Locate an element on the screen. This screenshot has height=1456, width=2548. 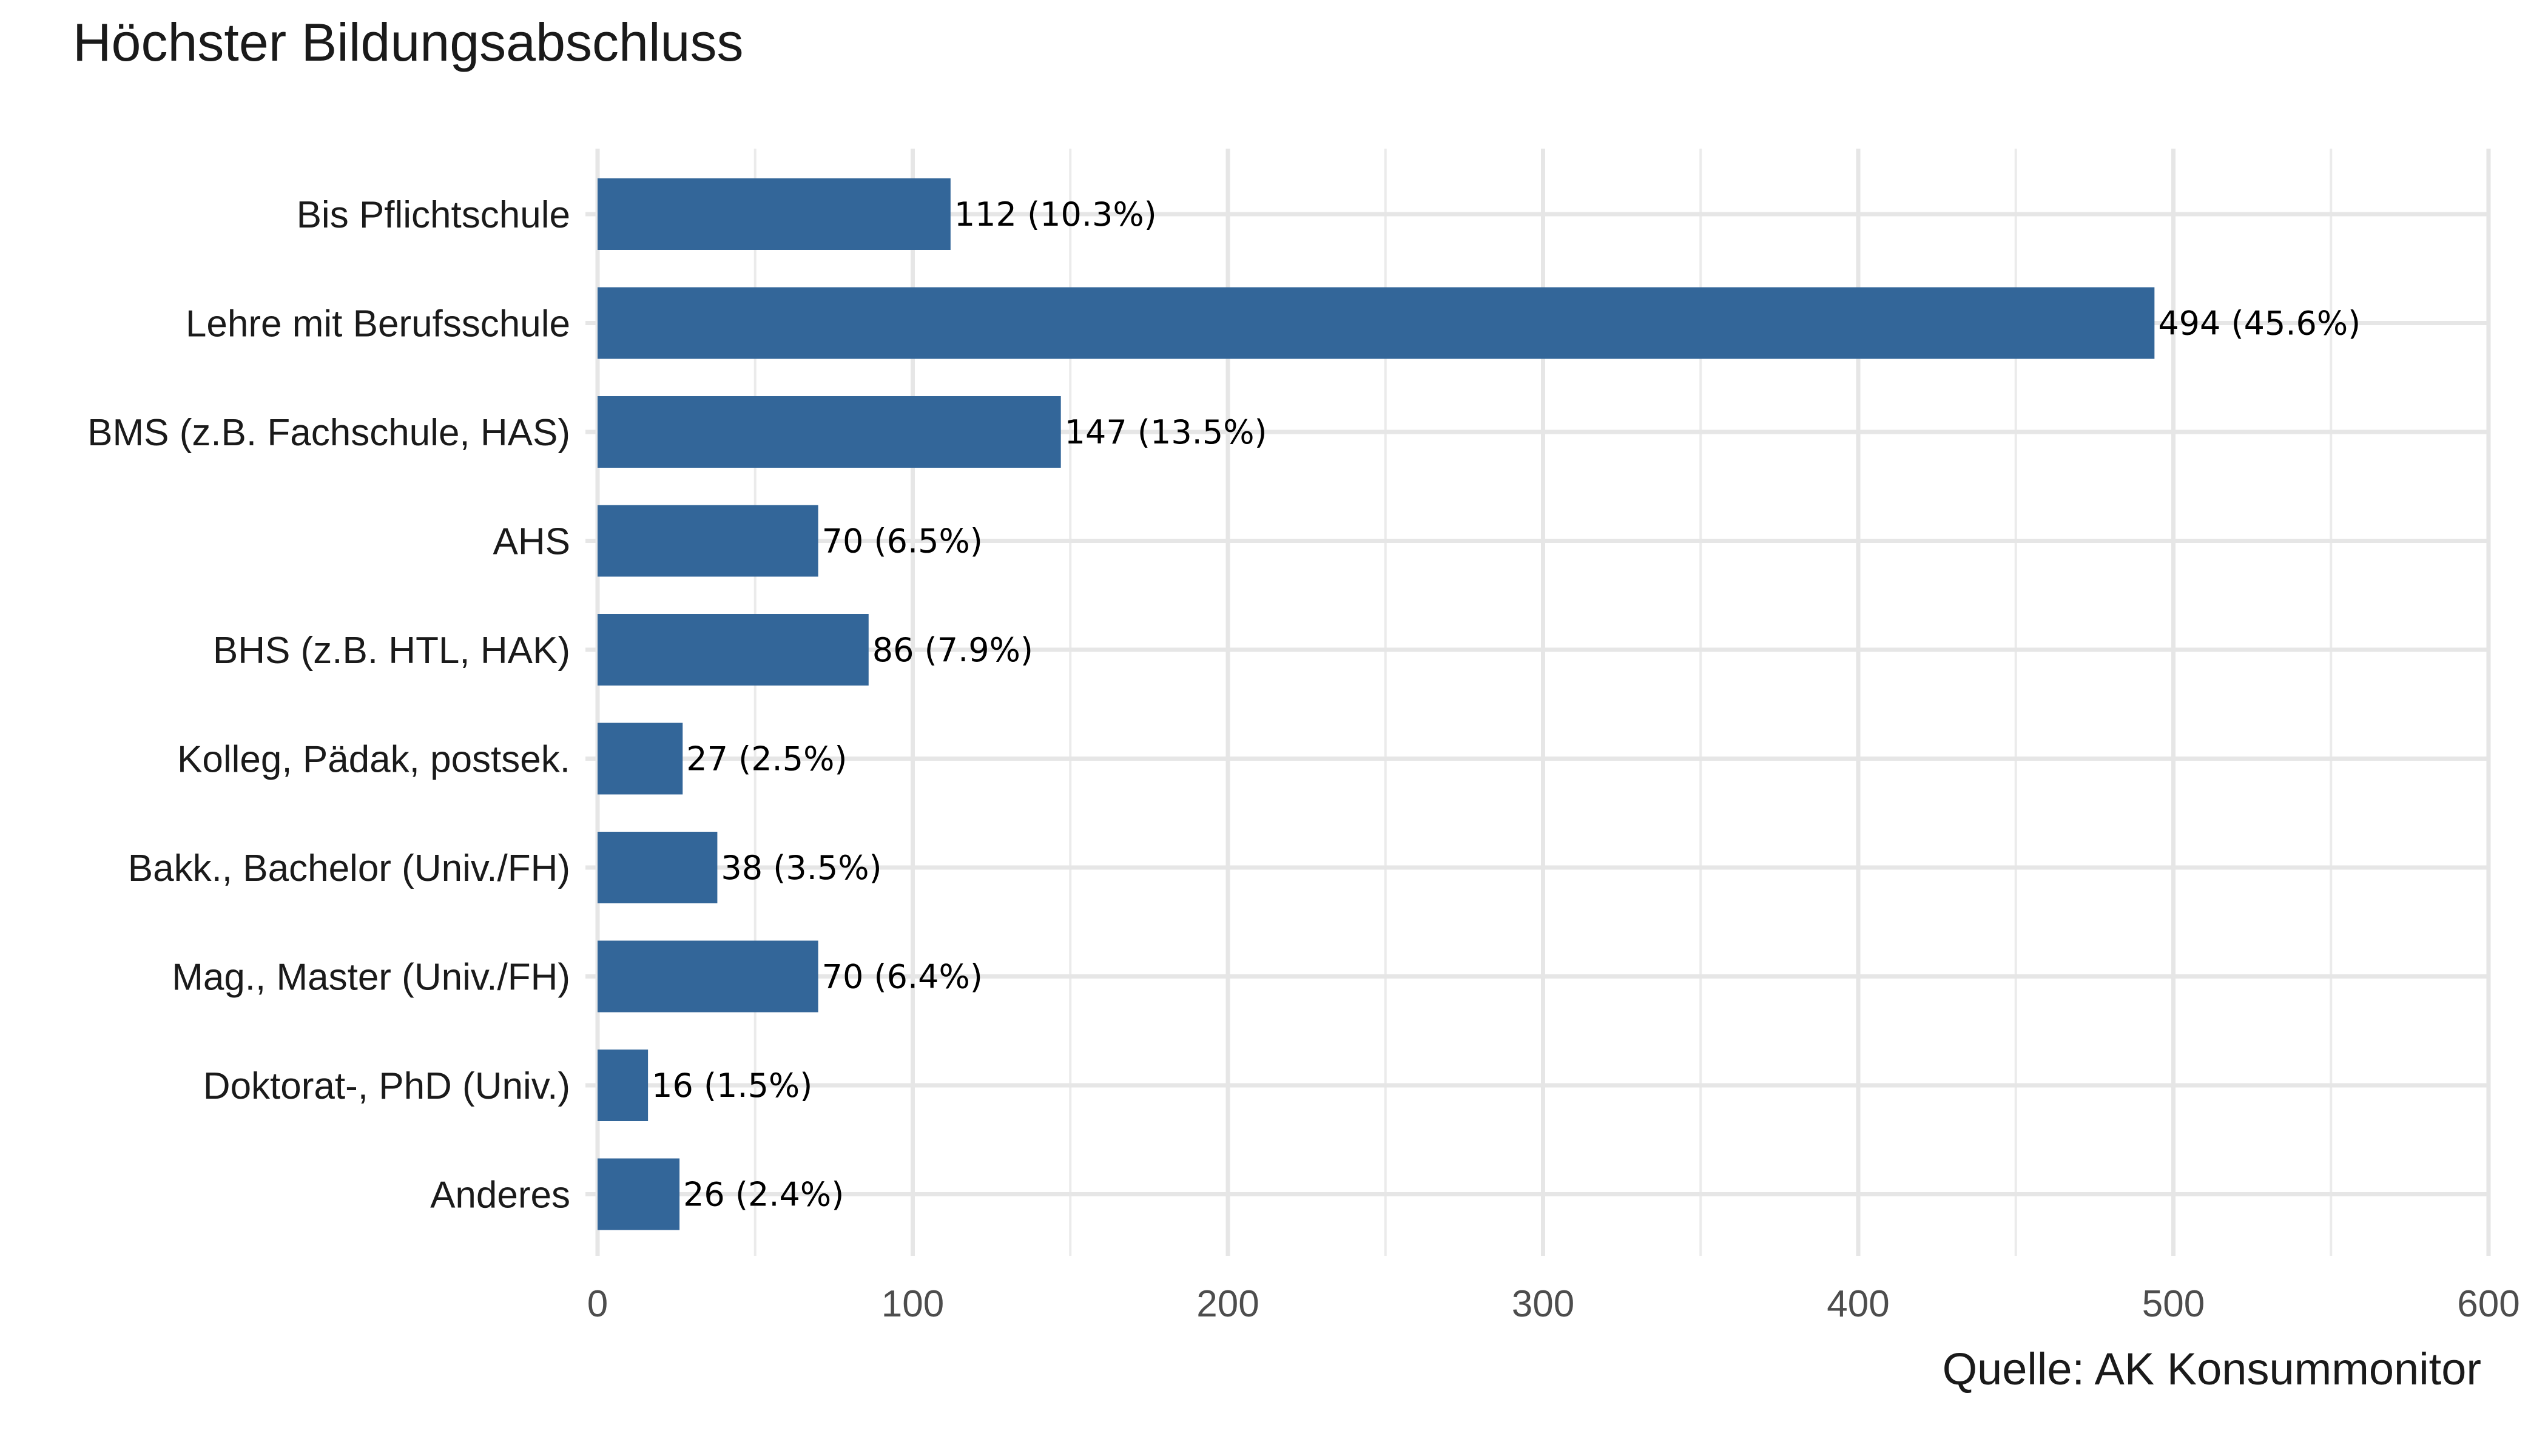
category-label: Doktorat-, PhD (Univ.) is located at coordinates (386, 1086).